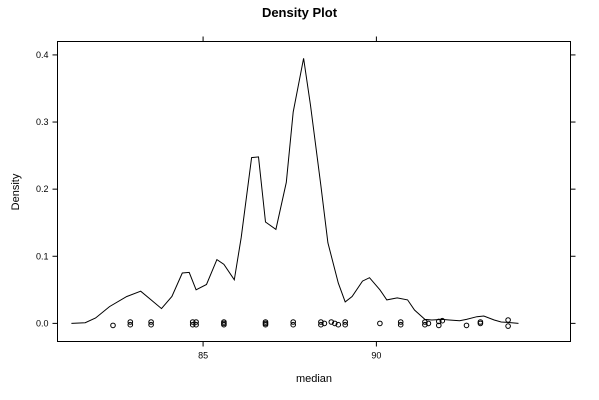  Describe the element at coordinates (42, 256) in the screenshot. I see `y-tick-label: 0.1` at that location.